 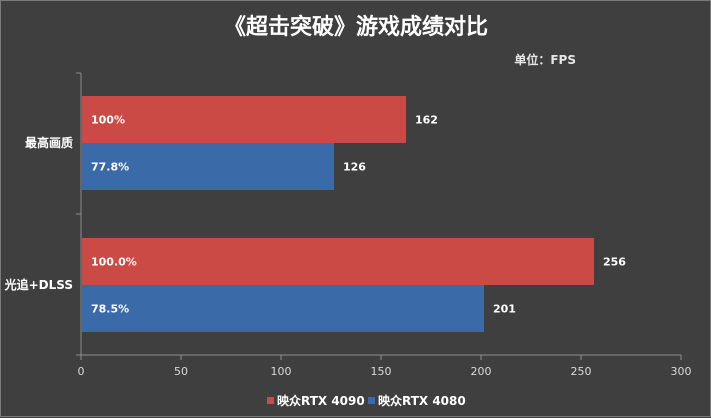 What do you see at coordinates (110, 167) in the screenshot?
I see `bar-percent-label: 77.8%` at bounding box center [110, 167].